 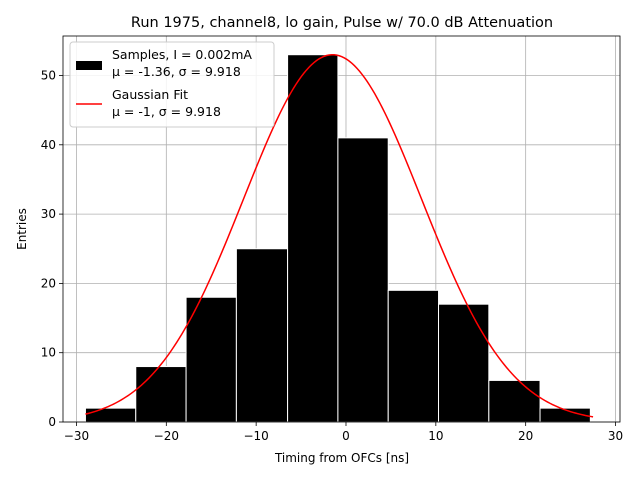 I want to click on x-tick-label: −10, so click(x=255, y=436).